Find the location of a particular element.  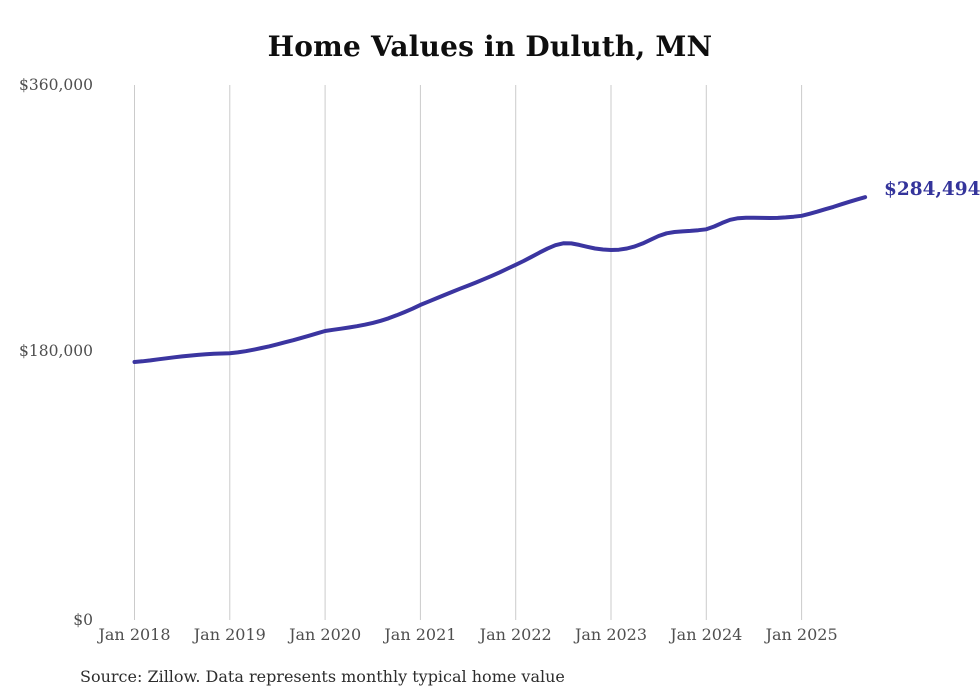

x-axis-label-jan-2018: Jan 2018 is located at coordinates (134, 634).